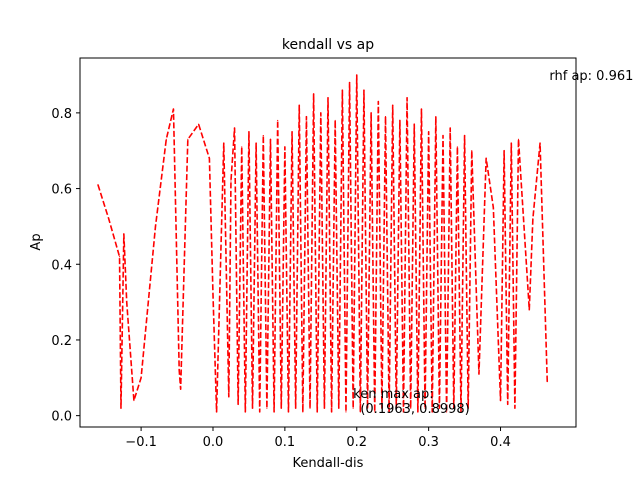 The width and height of the screenshot is (640, 480). I want to click on annotation-text: ken max ap:, so click(393, 394).